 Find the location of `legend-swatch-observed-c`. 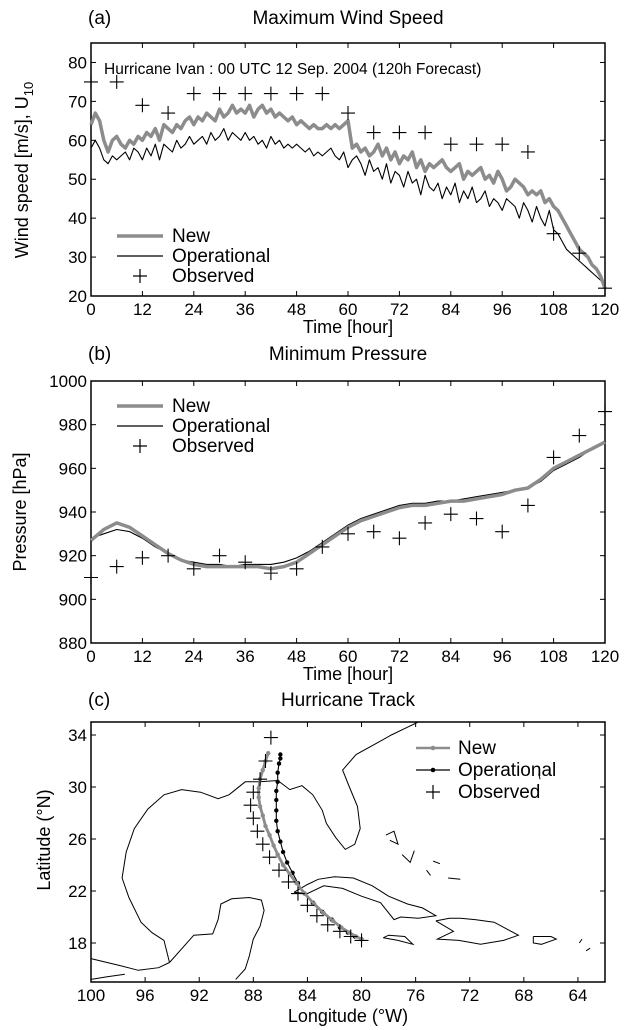

legend-swatch-observed-c is located at coordinates (433, 792).